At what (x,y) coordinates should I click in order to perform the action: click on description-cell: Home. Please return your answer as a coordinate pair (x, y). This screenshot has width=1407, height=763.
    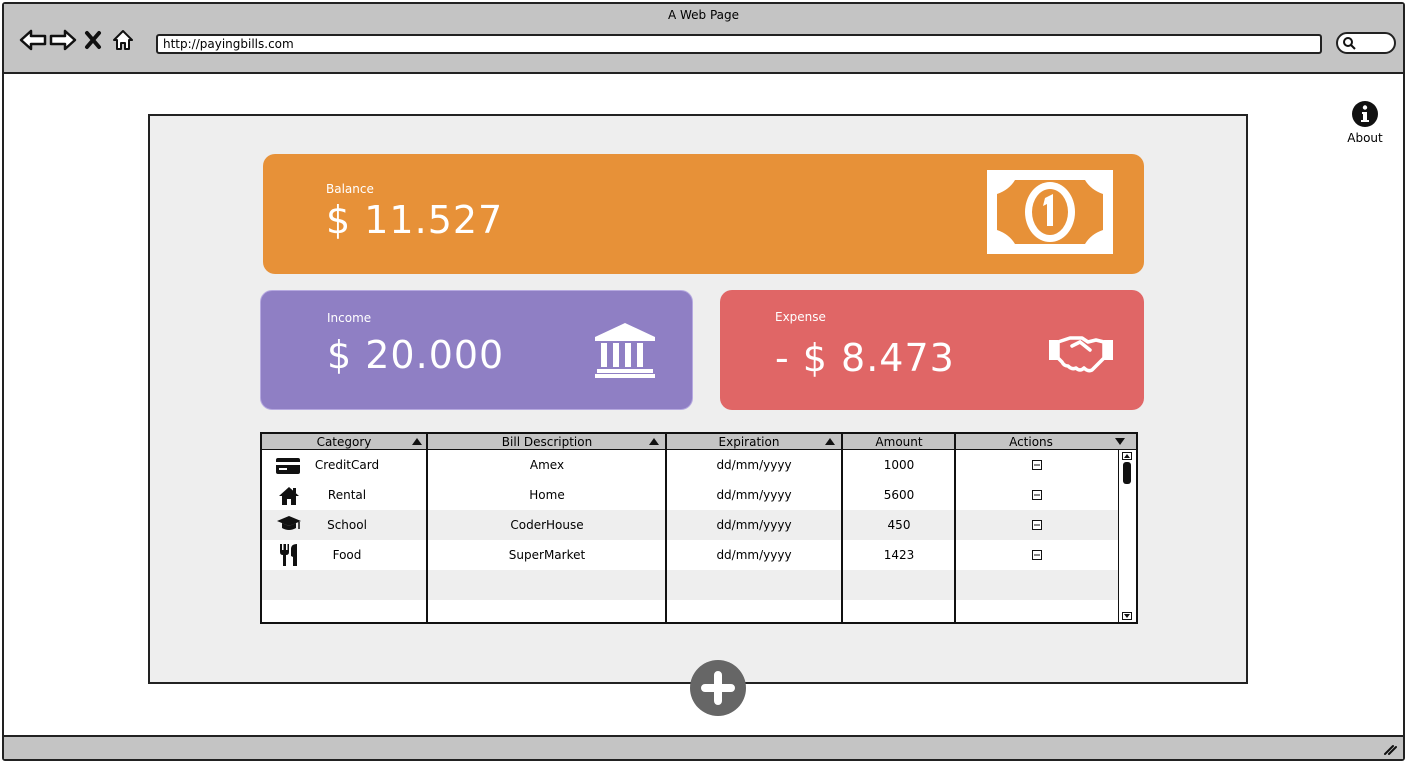
    Looking at the image, I should click on (547, 495).